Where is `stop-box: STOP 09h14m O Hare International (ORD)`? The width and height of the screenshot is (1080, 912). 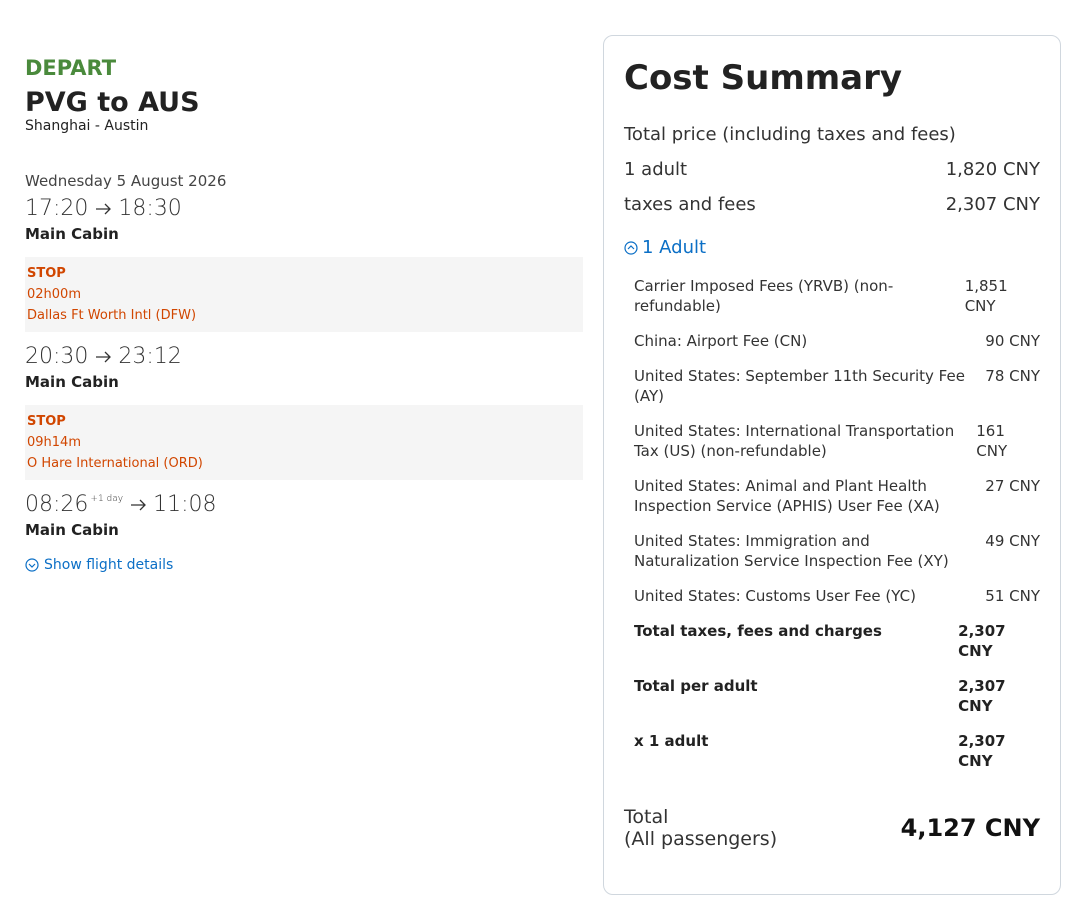 stop-box: STOP 09h14m O Hare International (ORD) is located at coordinates (304, 442).